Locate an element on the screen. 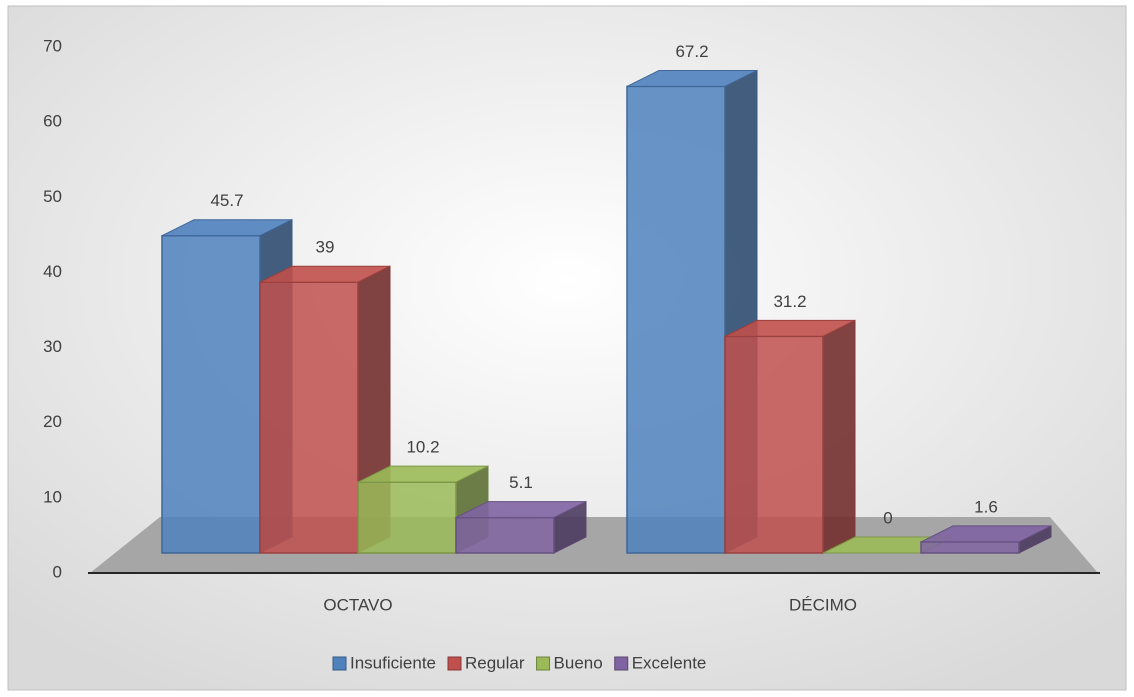  y-tick-label: 40 is located at coordinates (52, 271).